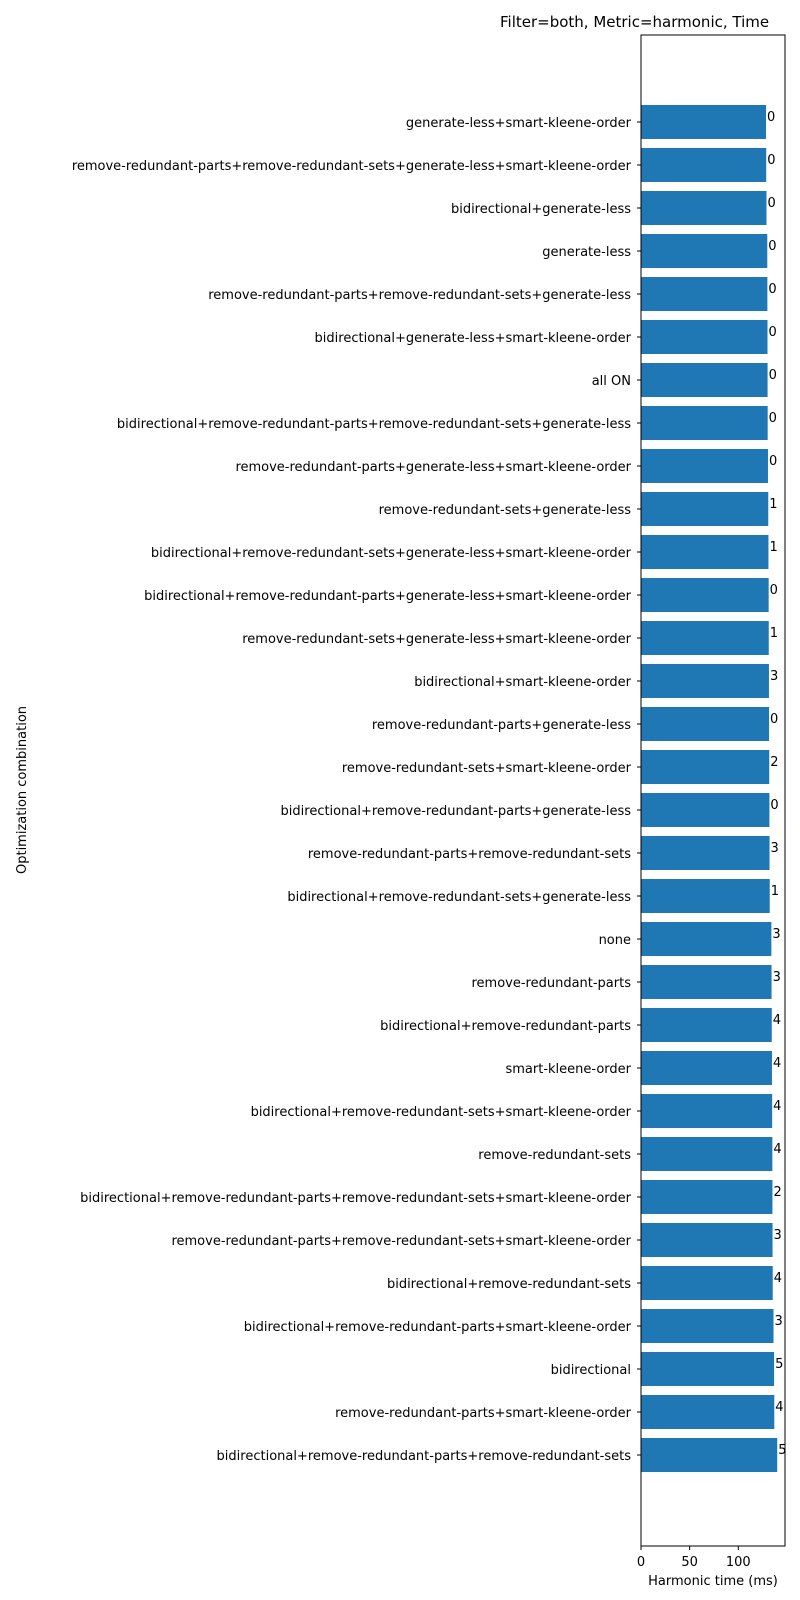 Image resolution: width=800 pixels, height=1600 pixels. Describe the element at coordinates (522, 682) in the screenshot. I see `category-label: bidirectional+smart-kleene-order` at that location.